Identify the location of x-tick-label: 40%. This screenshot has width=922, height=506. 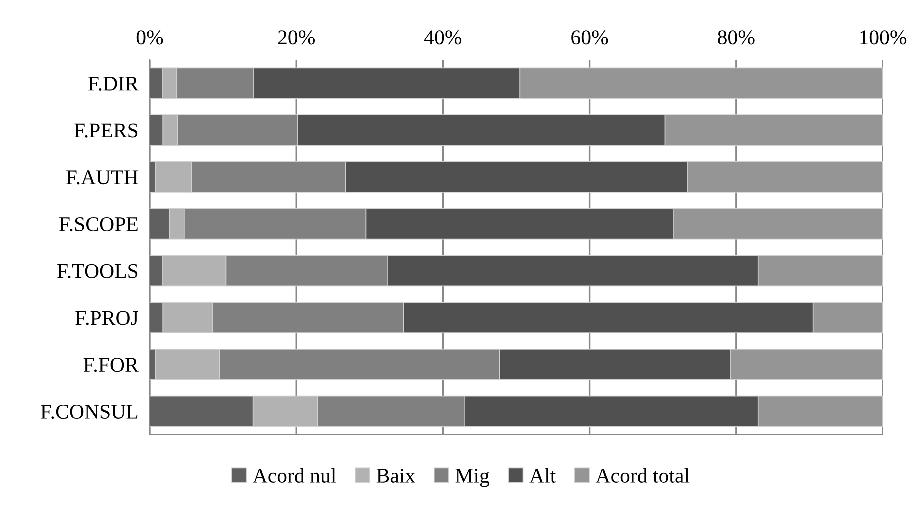
(443, 37).